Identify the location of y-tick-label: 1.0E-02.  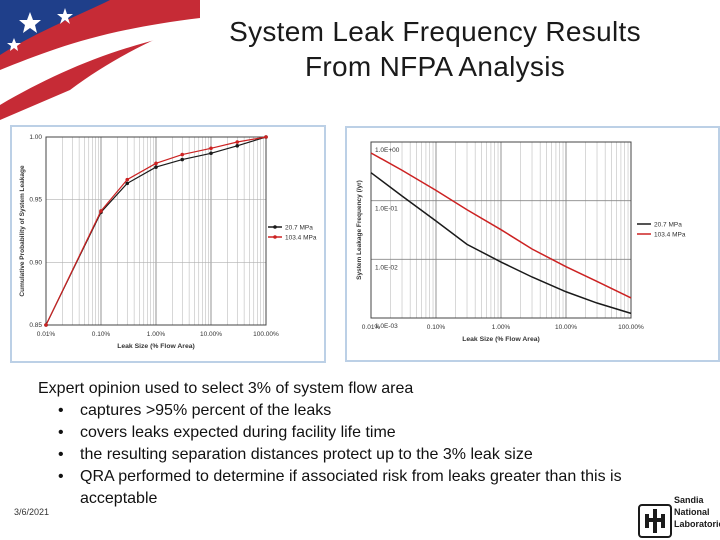
(386, 267).